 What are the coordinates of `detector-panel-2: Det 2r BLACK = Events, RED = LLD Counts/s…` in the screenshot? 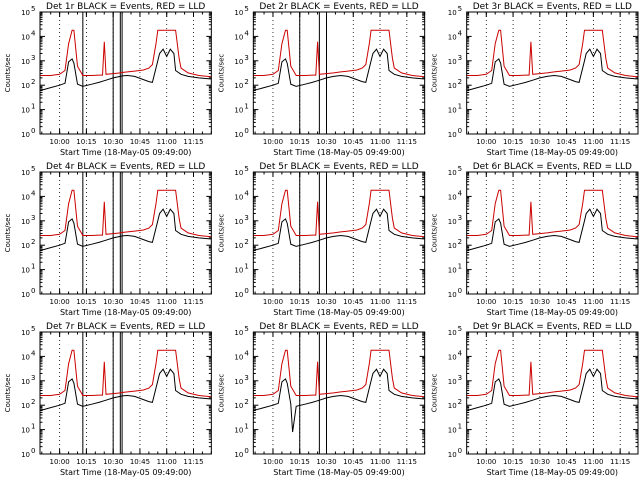 It's located at (321, 79).